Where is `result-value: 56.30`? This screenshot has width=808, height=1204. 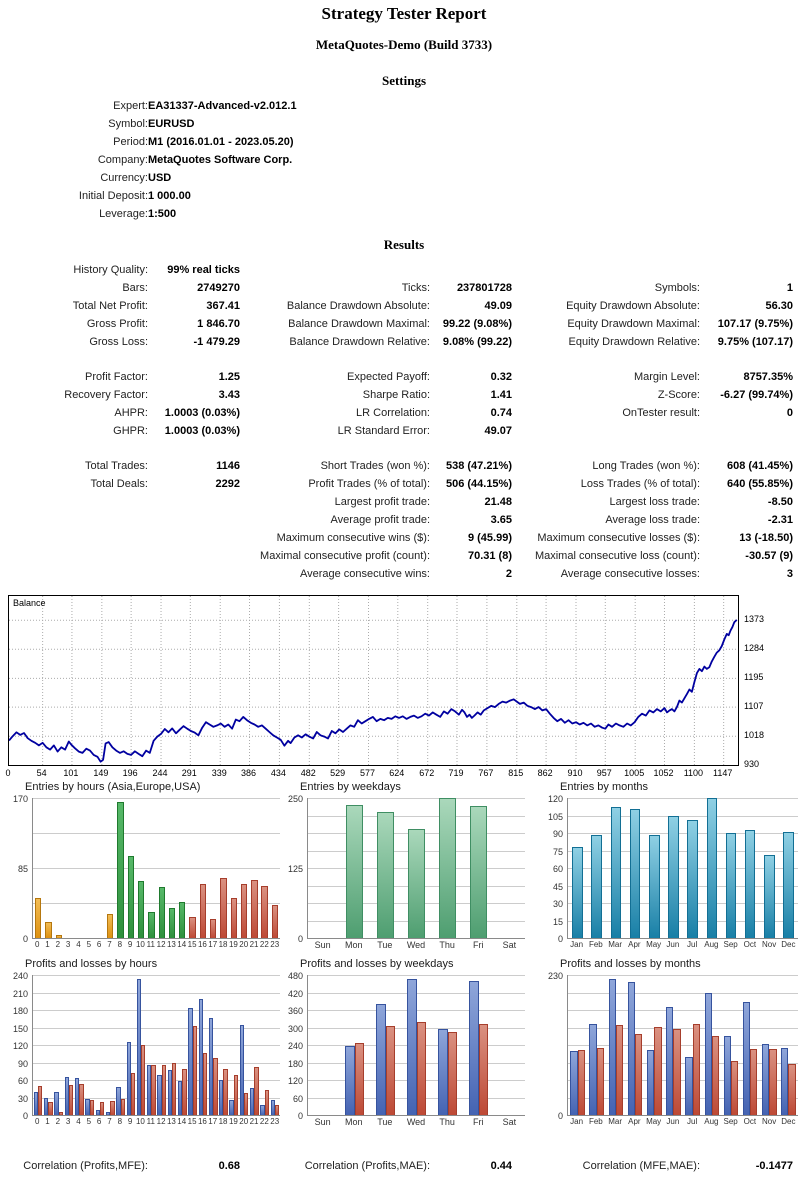
result-value: 56.30 is located at coordinates (779, 306).